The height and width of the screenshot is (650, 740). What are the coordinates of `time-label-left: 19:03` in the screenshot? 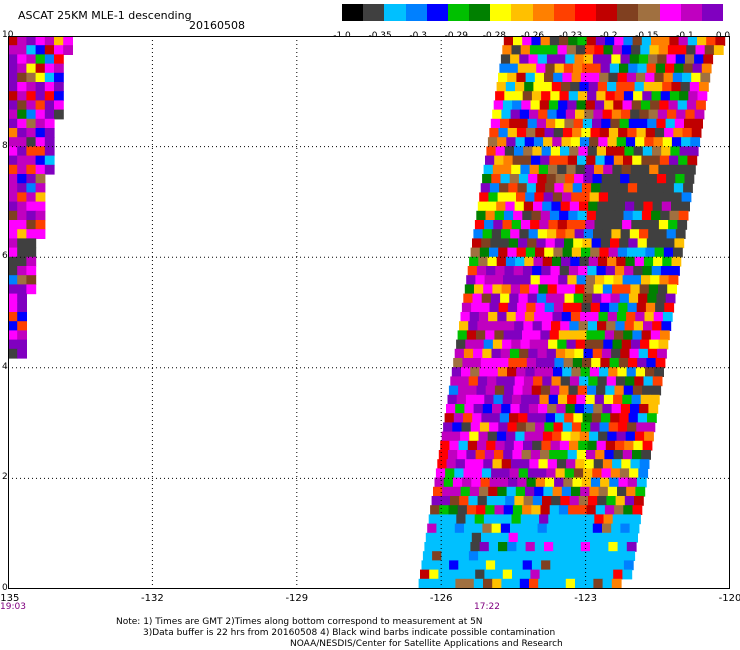 It's located at (13, 607).